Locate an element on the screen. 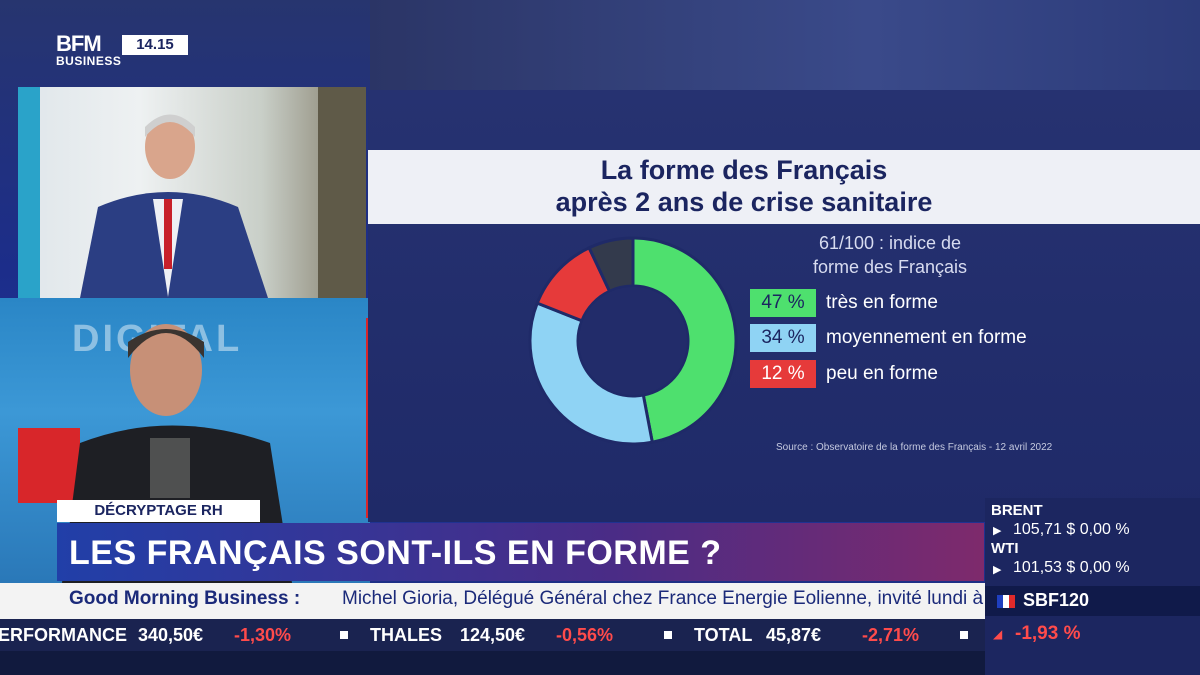 The height and width of the screenshot is (675, 1200). down-arrow-icon: ◢ is located at coordinates (998, 634).